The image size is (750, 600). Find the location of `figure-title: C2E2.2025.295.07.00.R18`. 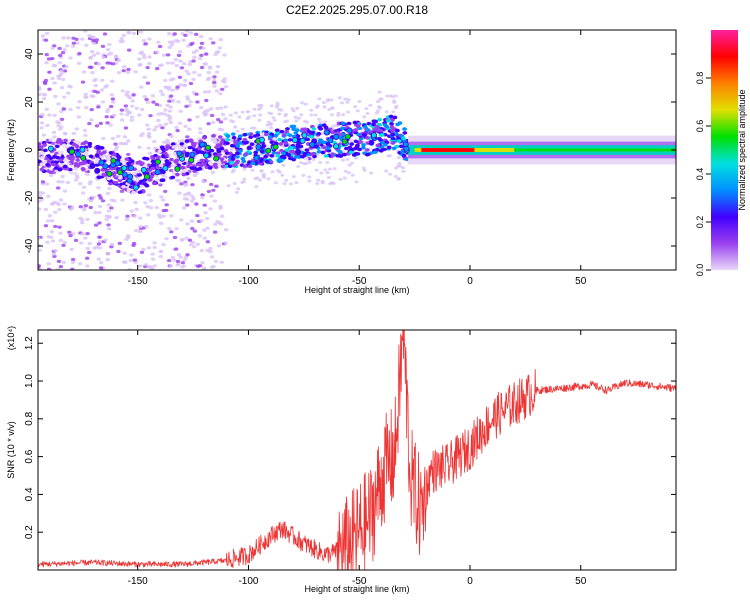

figure-title: C2E2.2025.295.07.00.R18 is located at coordinates (357, 10).